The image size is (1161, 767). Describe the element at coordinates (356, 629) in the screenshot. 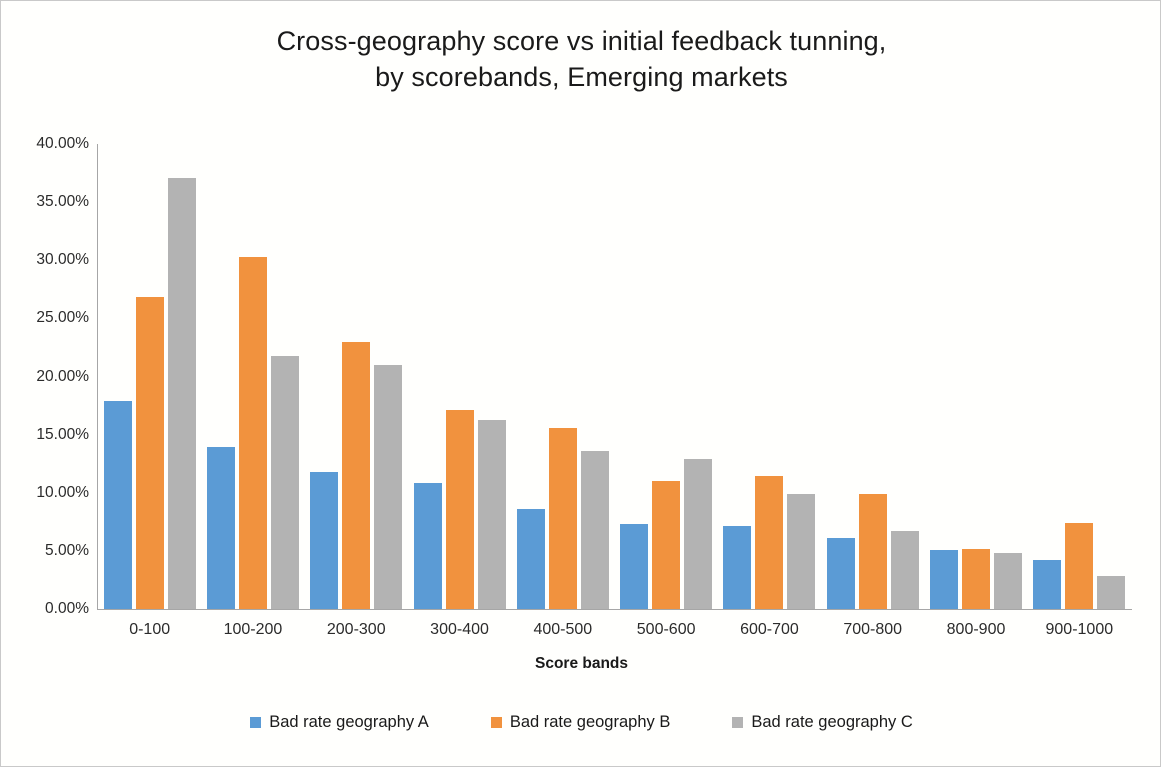

I see `x-axis-category-label: 200-300` at that location.